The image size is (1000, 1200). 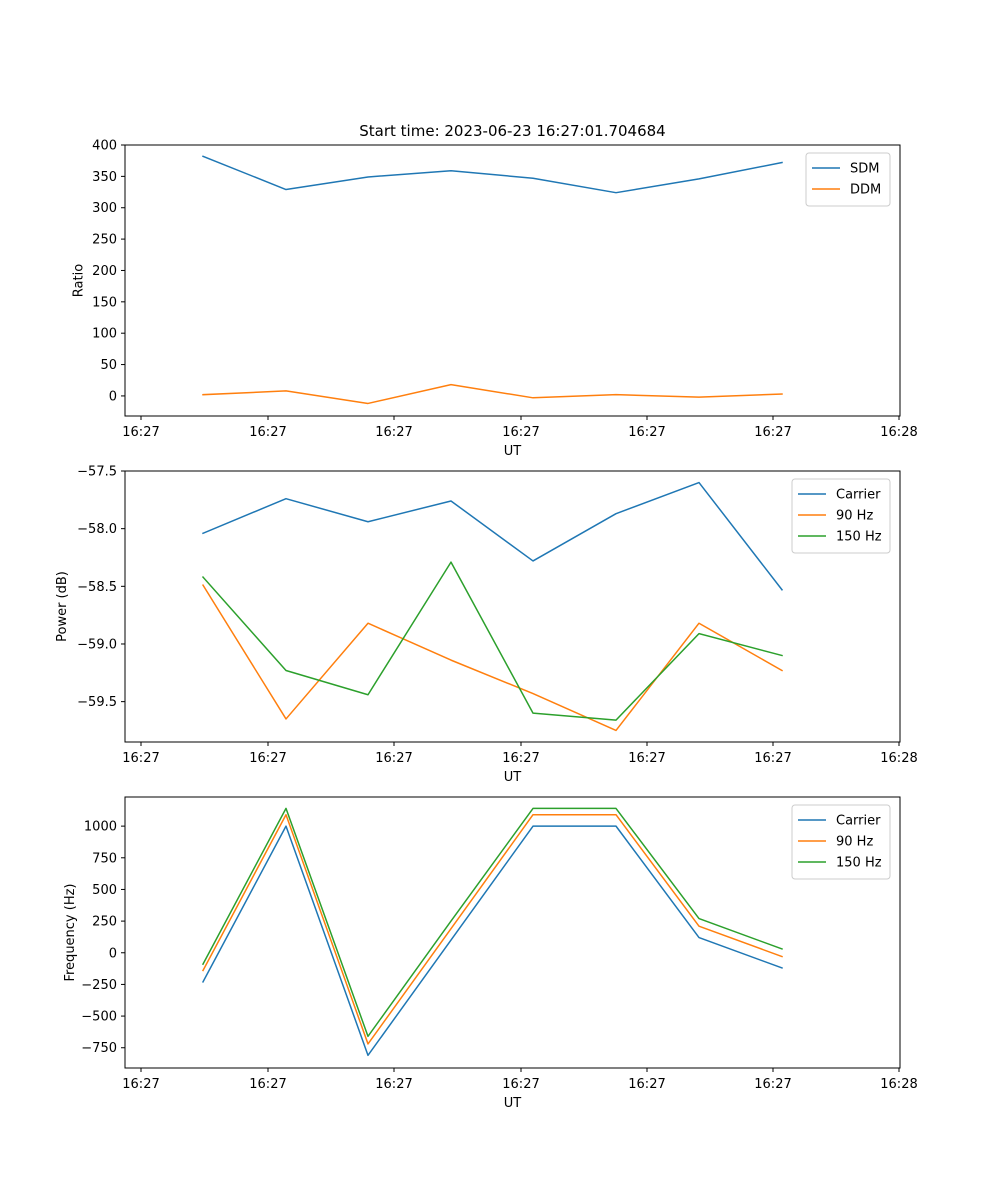 I want to click on series-line-ddm, so click(x=492, y=394).